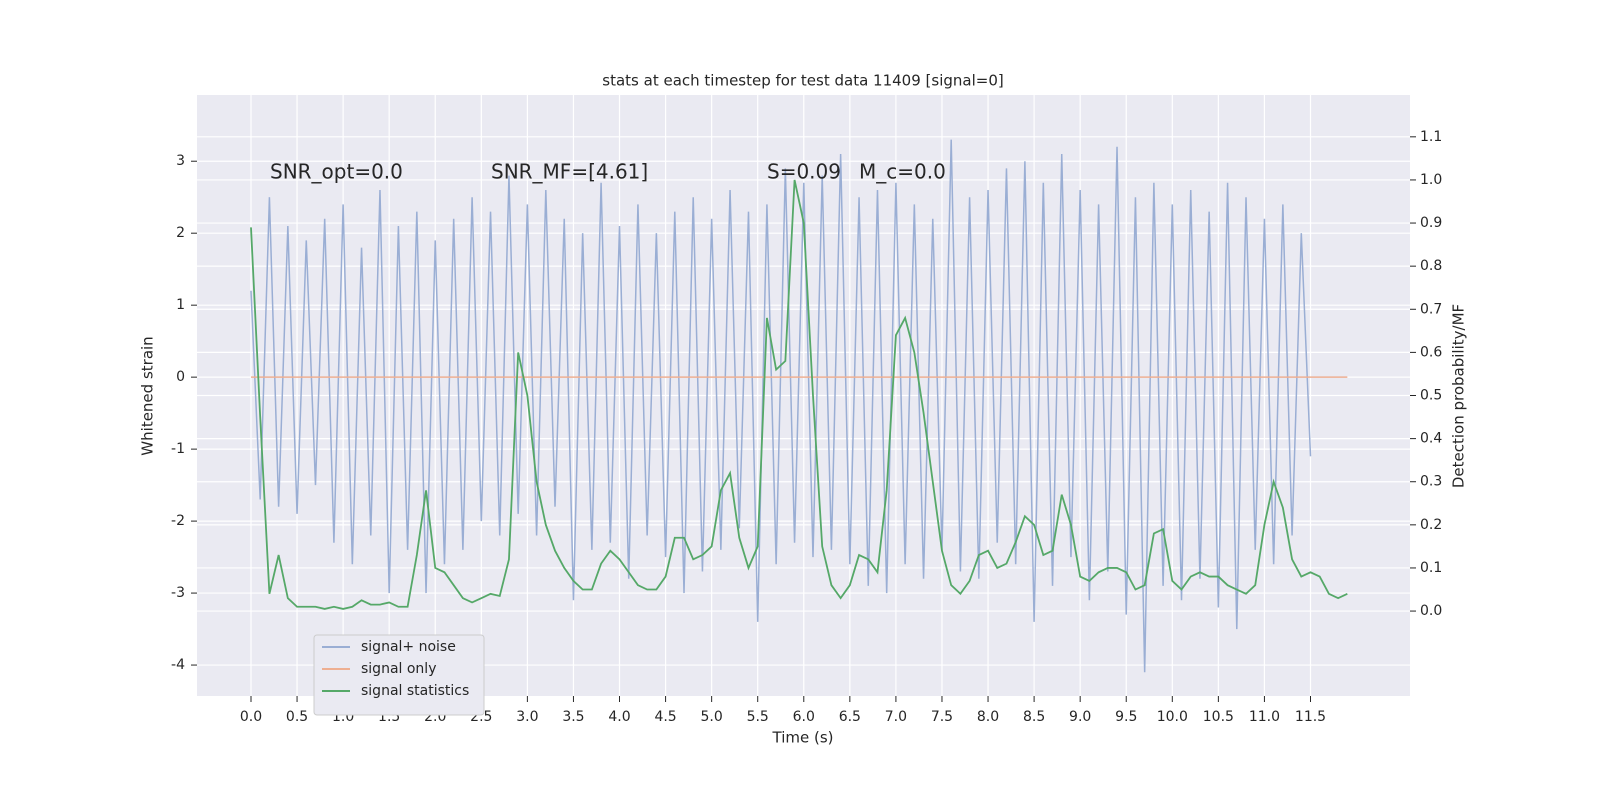  Describe the element at coordinates (1431, 568) in the screenshot. I see `y2-tick-label: 0.1` at that location.